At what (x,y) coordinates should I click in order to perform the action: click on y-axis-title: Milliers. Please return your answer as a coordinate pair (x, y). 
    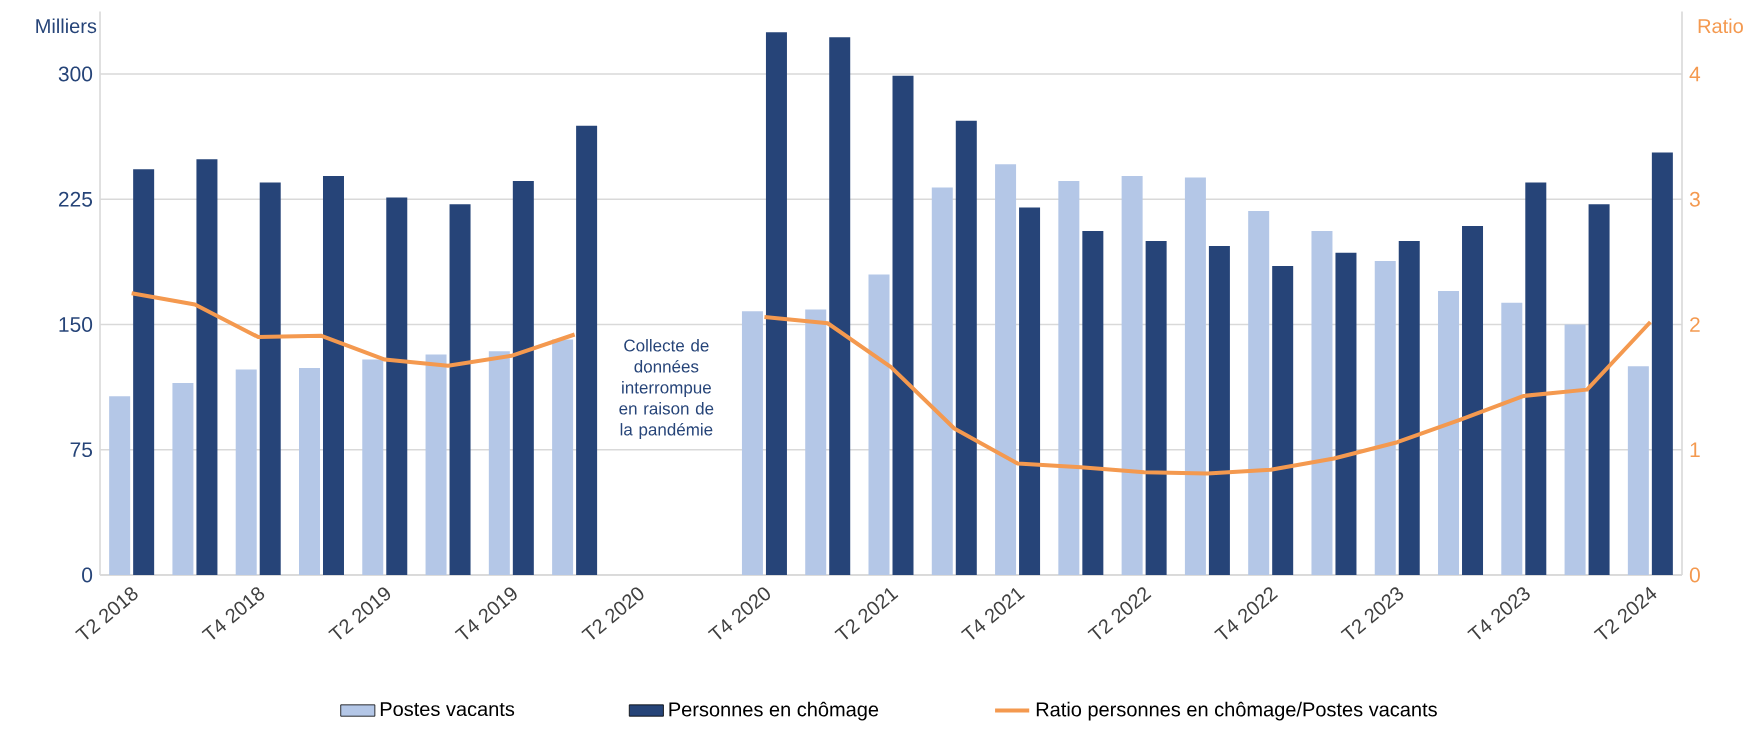
    Looking at the image, I should click on (66, 26).